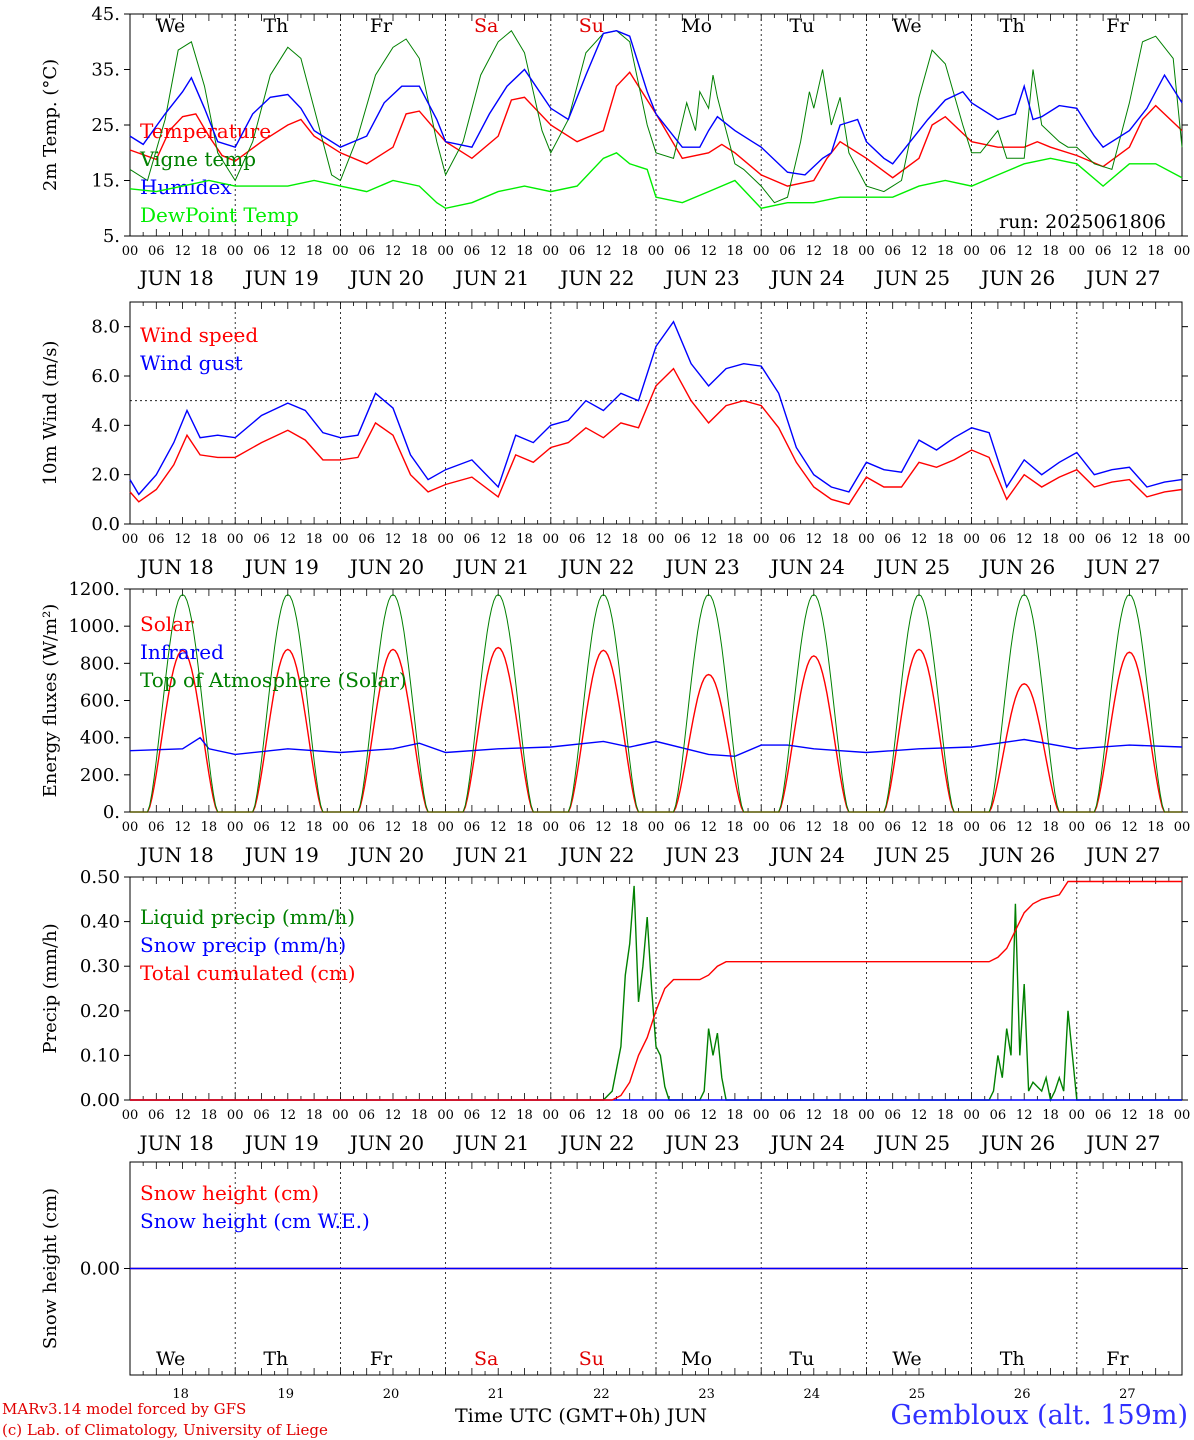 The image size is (1194, 1440). What do you see at coordinates (176, 278) in the screenshot?
I see `date-label: JUN 18` at bounding box center [176, 278].